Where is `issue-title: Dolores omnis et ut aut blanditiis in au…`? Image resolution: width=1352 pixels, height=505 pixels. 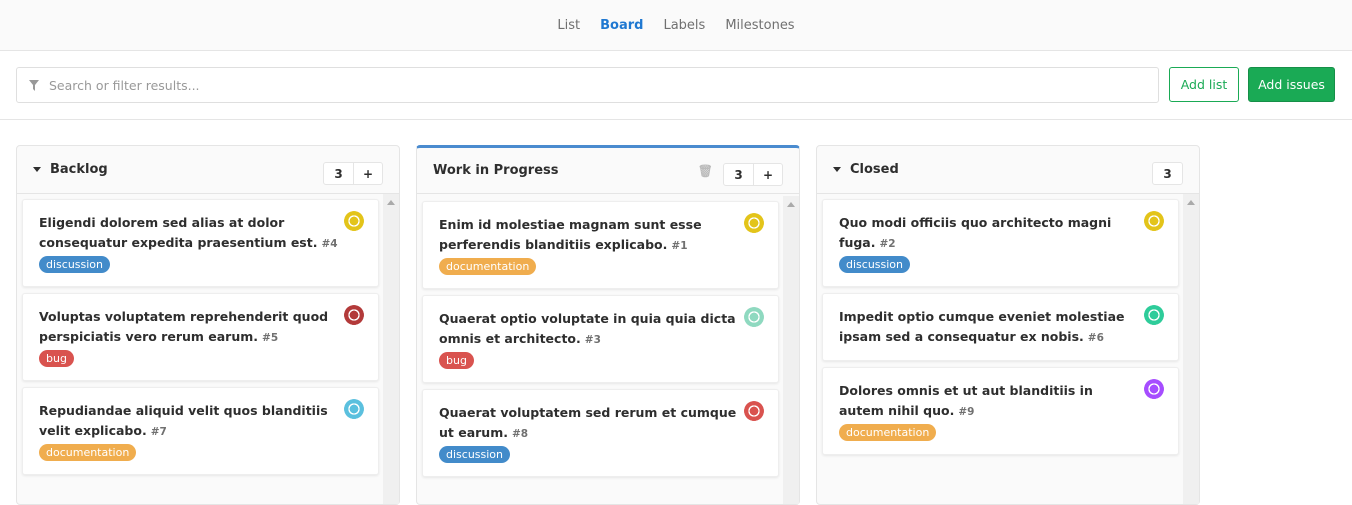 issue-title: Dolores omnis et ut aut blanditiis in au… is located at coordinates (966, 400).